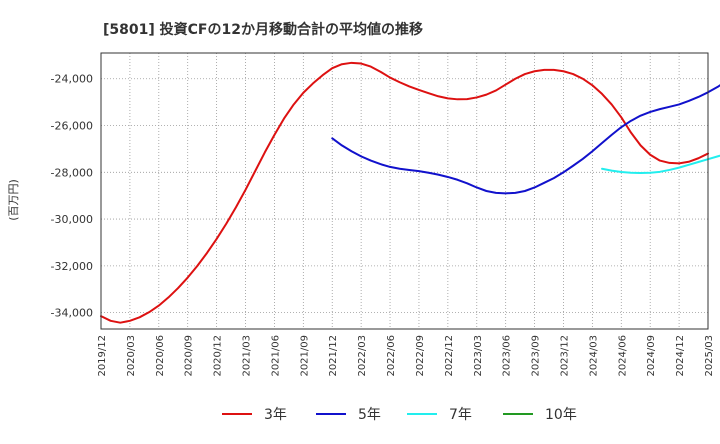 The height and width of the screenshot is (444, 720). Describe the element at coordinates (507, 356) in the screenshot. I see `x-tick-label: 2023/06` at that location.